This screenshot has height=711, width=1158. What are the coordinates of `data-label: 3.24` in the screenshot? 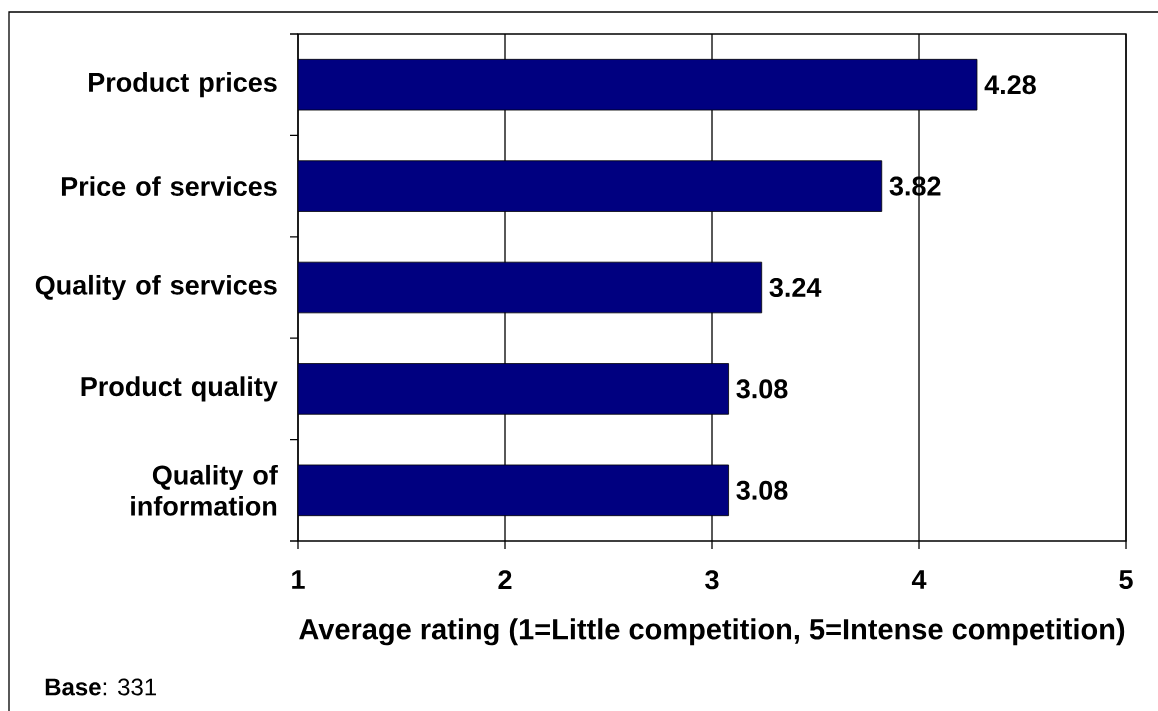 It's located at (795, 287).